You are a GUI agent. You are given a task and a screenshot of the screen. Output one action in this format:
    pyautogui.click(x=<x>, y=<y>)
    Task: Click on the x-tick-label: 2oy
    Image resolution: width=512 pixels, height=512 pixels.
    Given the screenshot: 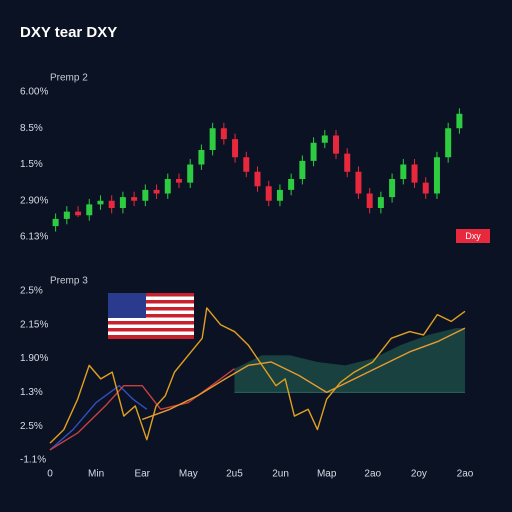 What is the action you would take?
    pyautogui.click(x=419, y=474)
    